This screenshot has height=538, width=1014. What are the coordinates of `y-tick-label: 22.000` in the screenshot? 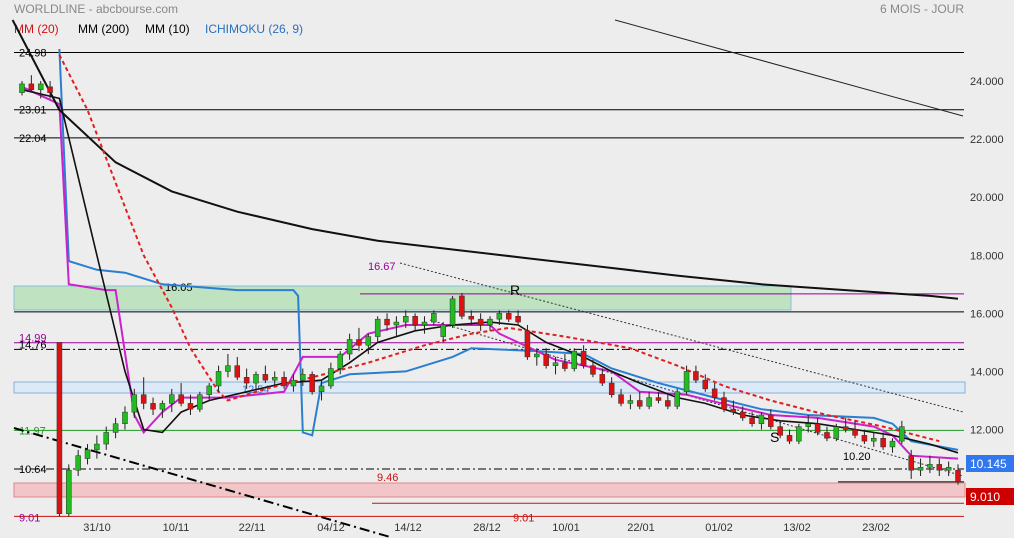 It's located at (987, 140).